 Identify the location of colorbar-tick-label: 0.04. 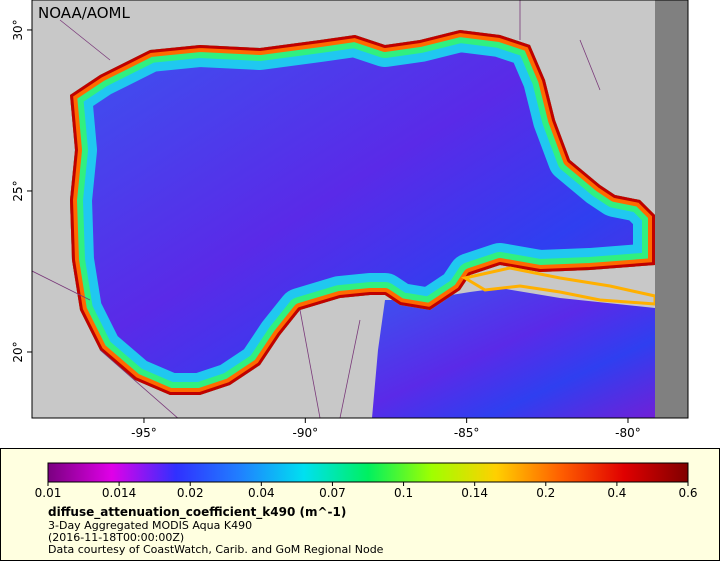
(261, 493).